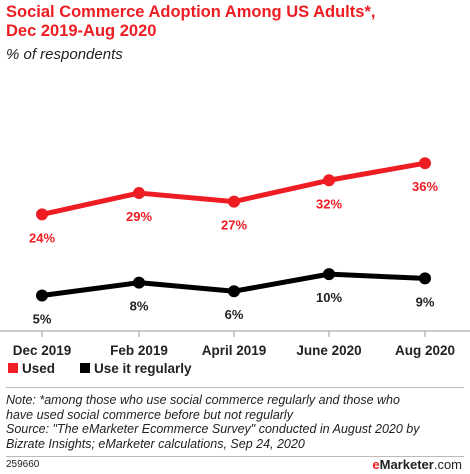  I want to click on data-label: 6%, so click(234, 314).